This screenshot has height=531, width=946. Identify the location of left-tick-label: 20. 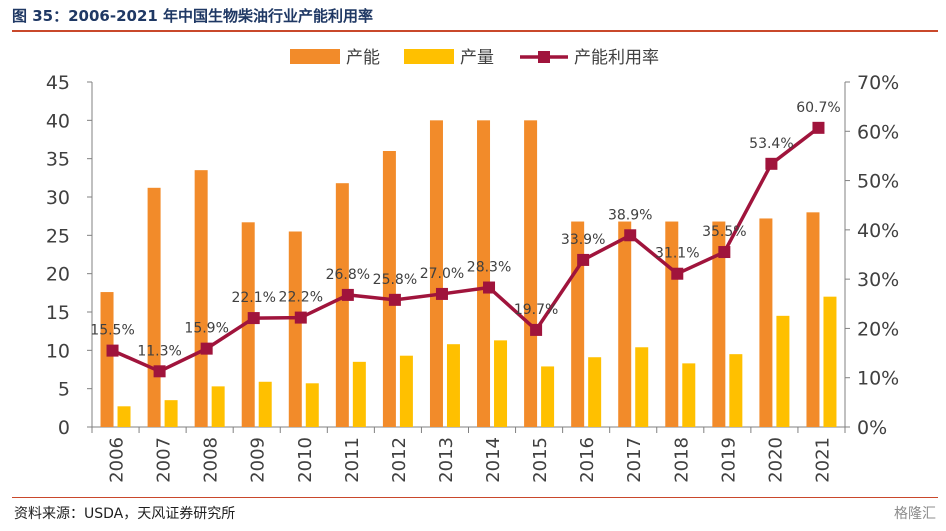
(58, 275).